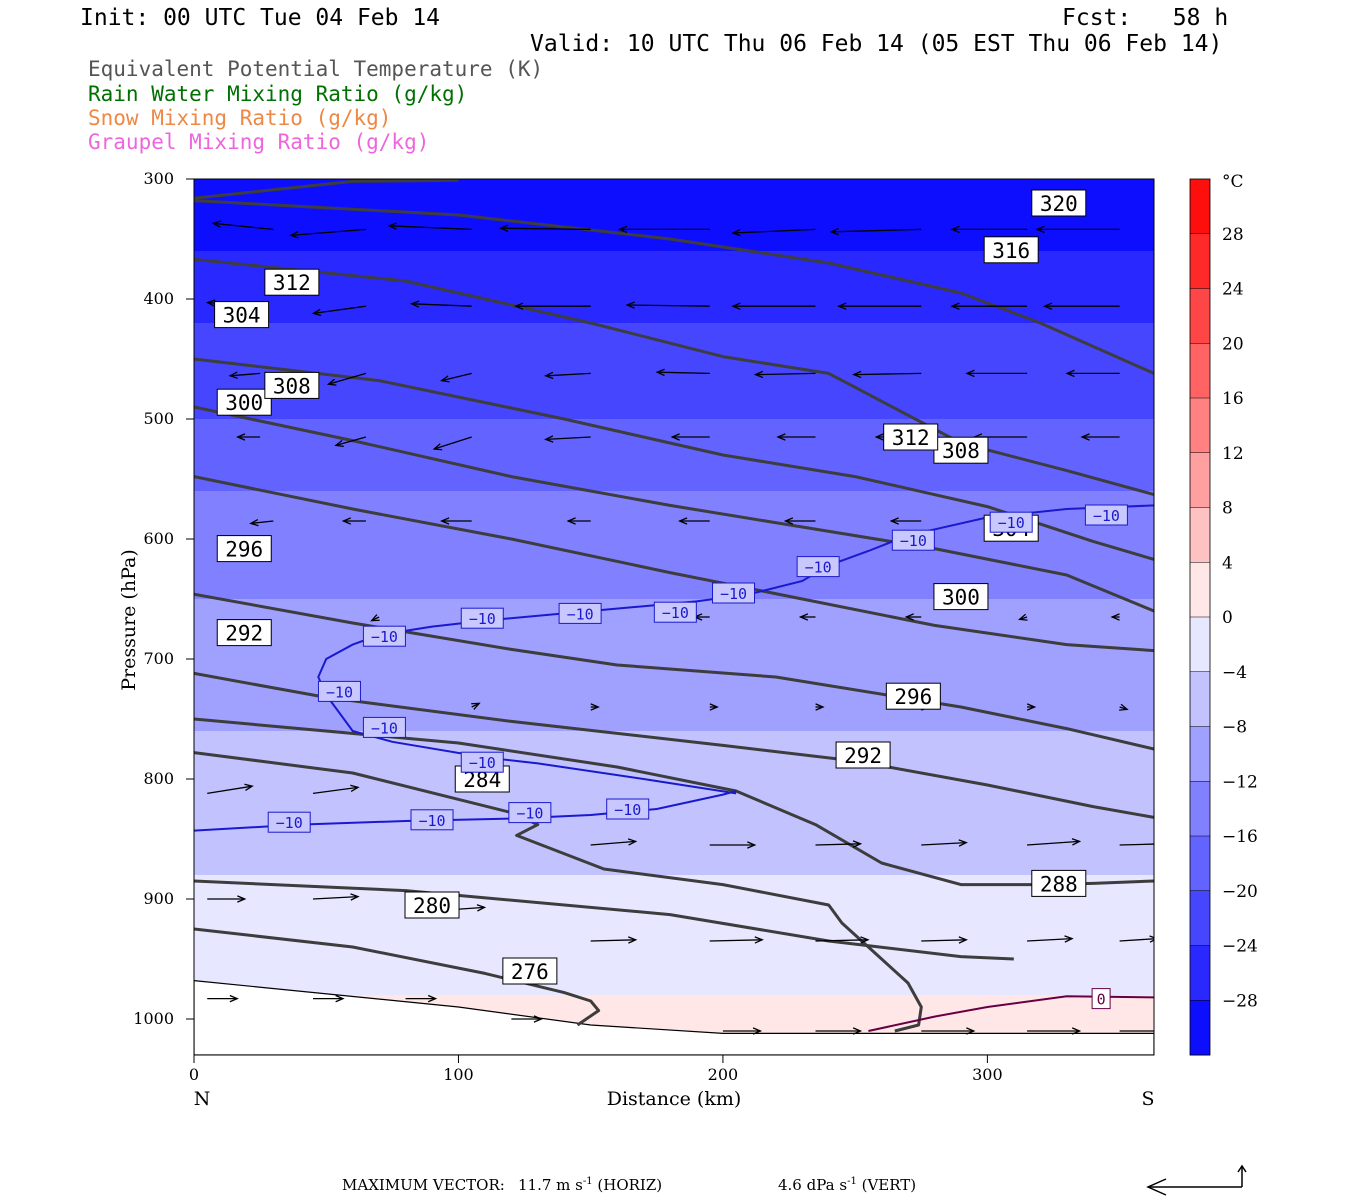 The height and width of the screenshot is (1202, 1350). Describe the element at coordinates (316, 69) in the screenshot. I see `legend-theta-e: Equivalent Potential Temperature (K)` at that location.